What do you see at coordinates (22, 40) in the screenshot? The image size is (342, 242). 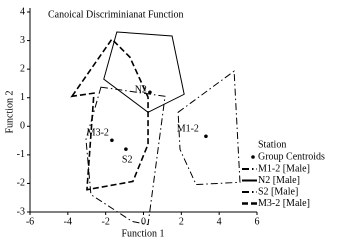 I see `y-tick-label: 3` at bounding box center [22, 40].